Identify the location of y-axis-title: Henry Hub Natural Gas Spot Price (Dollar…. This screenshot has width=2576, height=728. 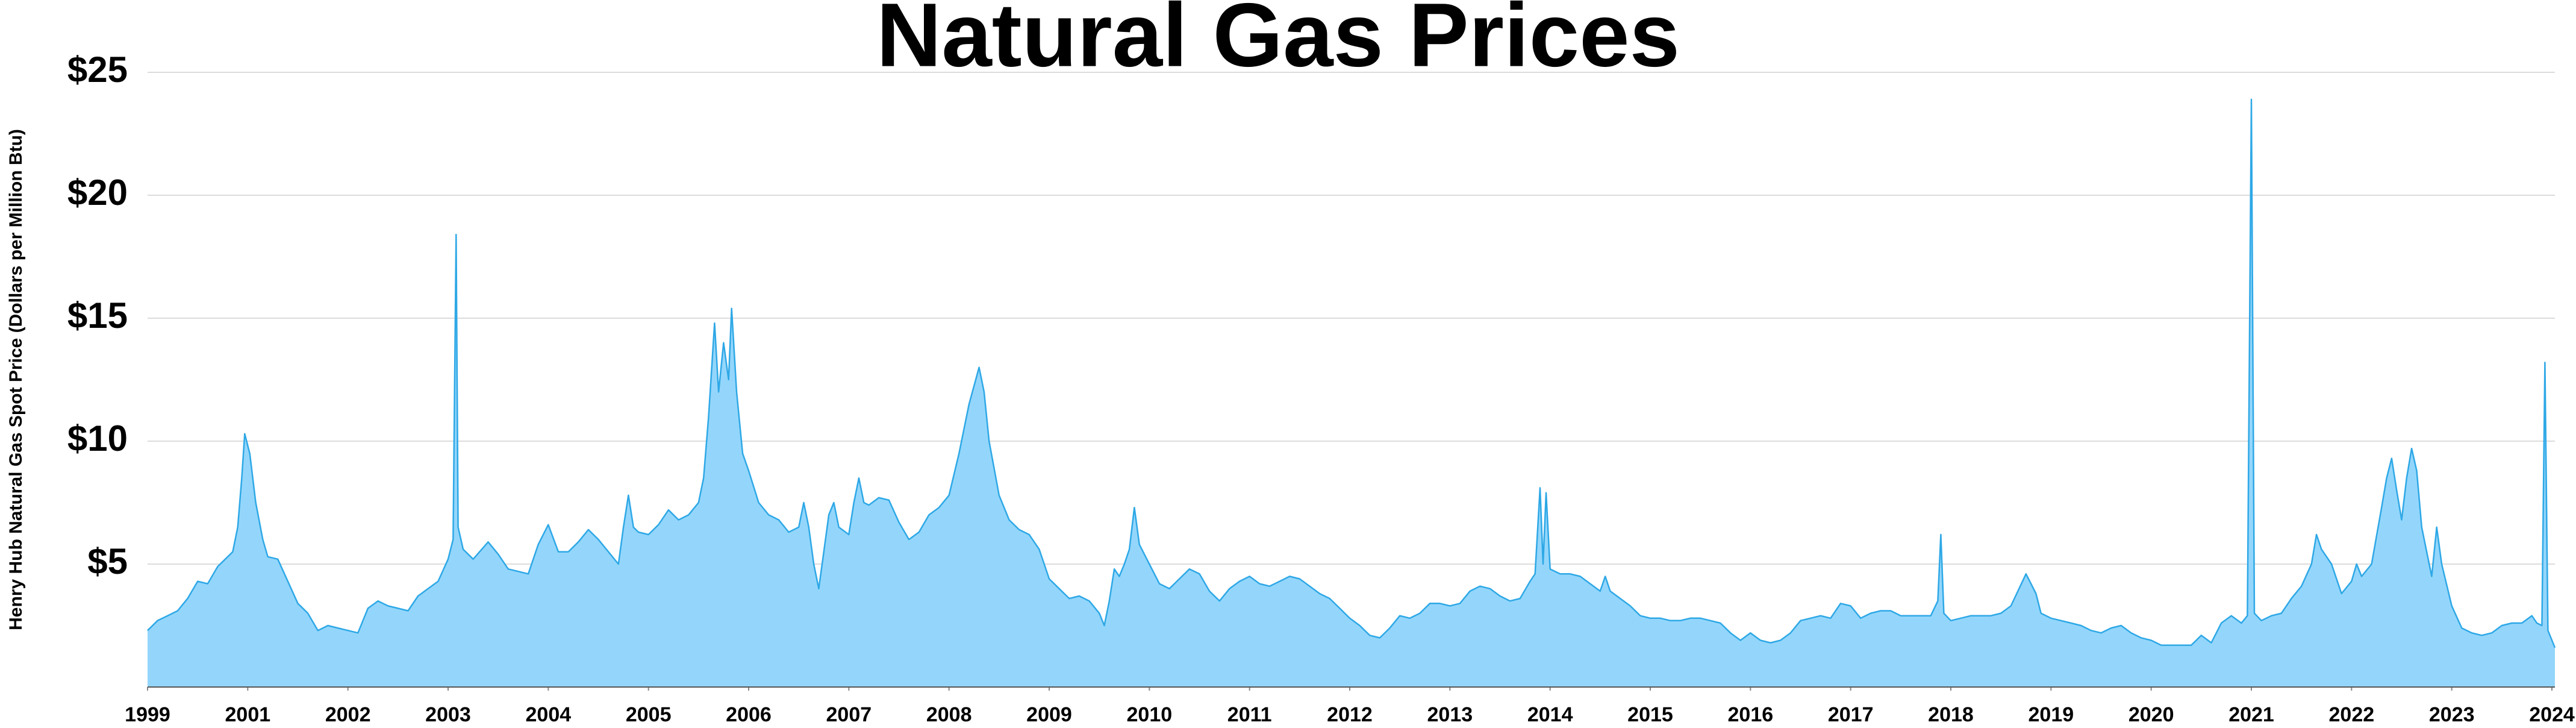
(16, 379).